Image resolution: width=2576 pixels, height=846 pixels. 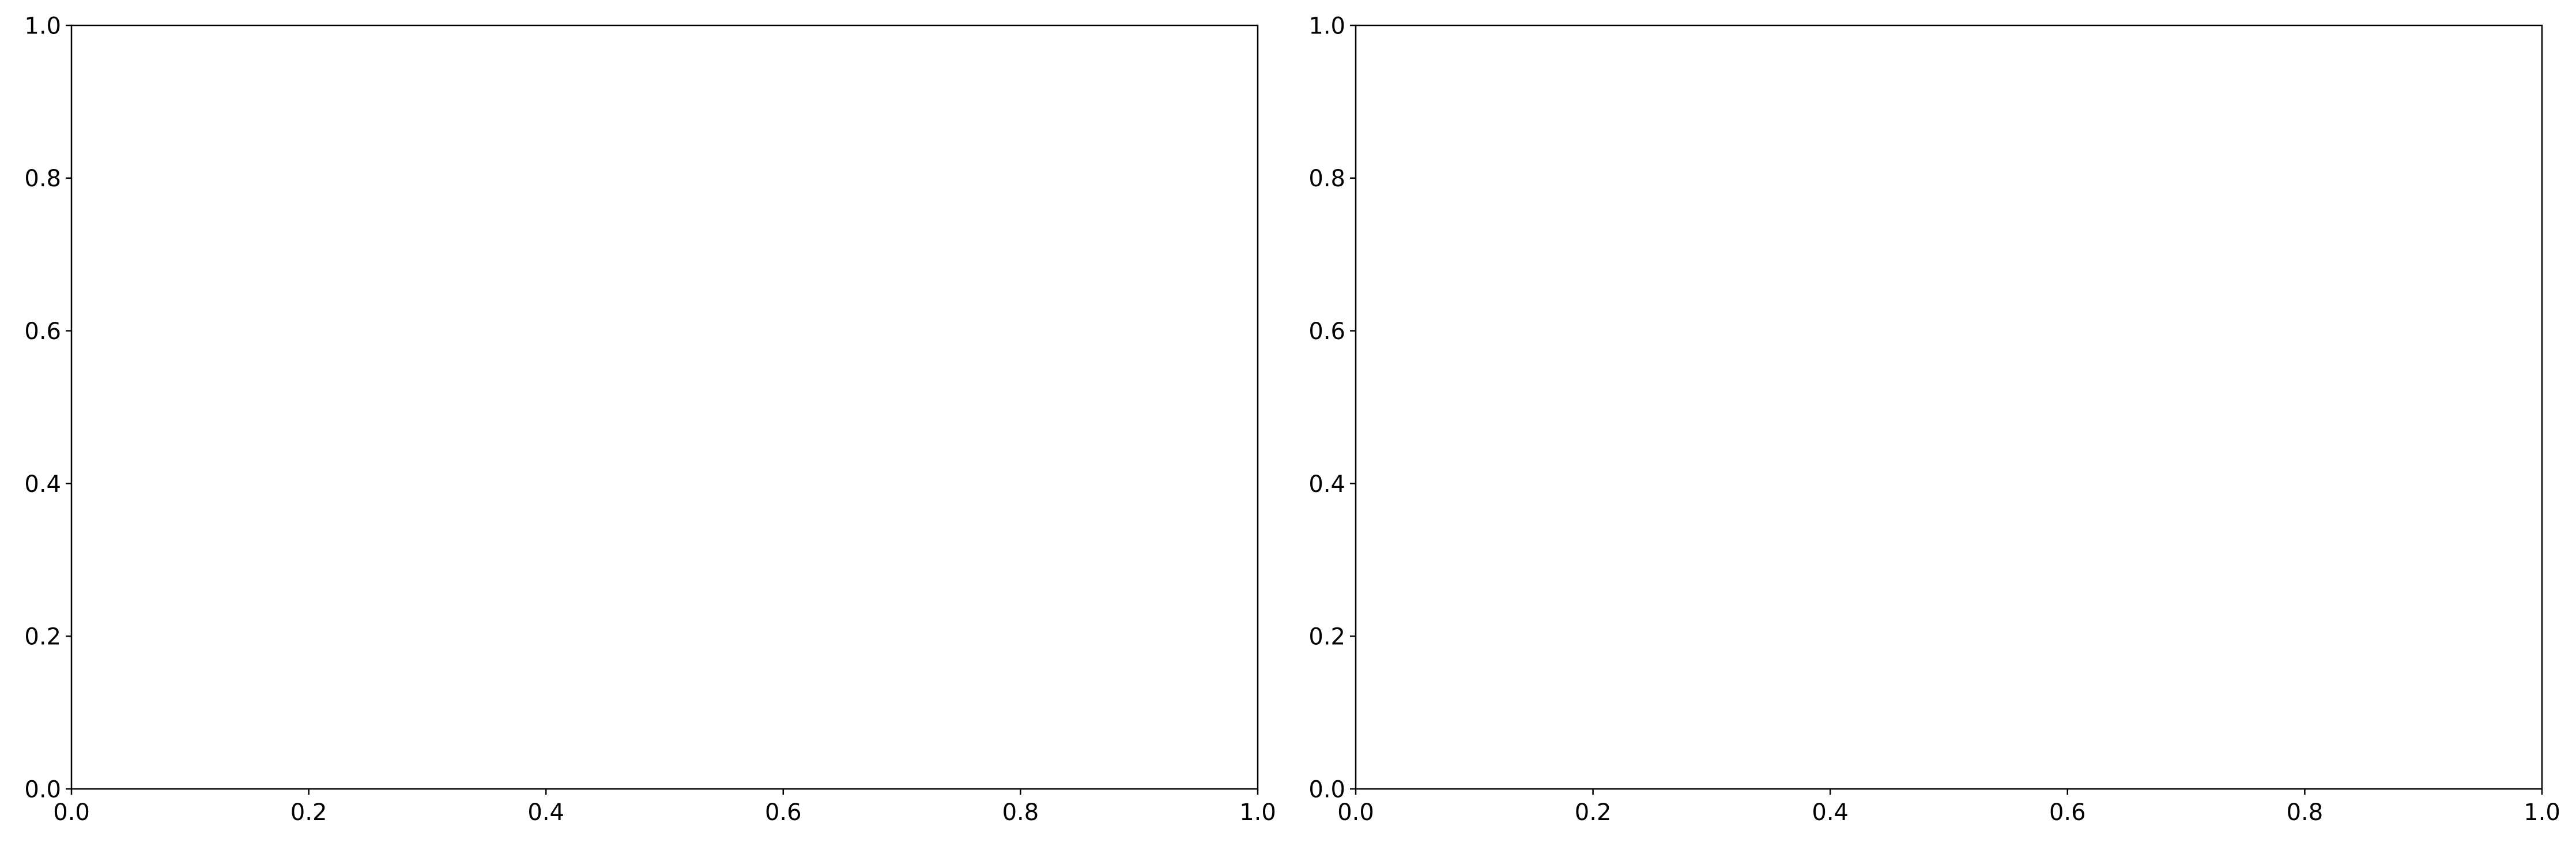 What do you see at coordinates (1020, 812) in the screenshot?
I see `left-x-tick-label: 0.8` at bounding box center [1020, 812].